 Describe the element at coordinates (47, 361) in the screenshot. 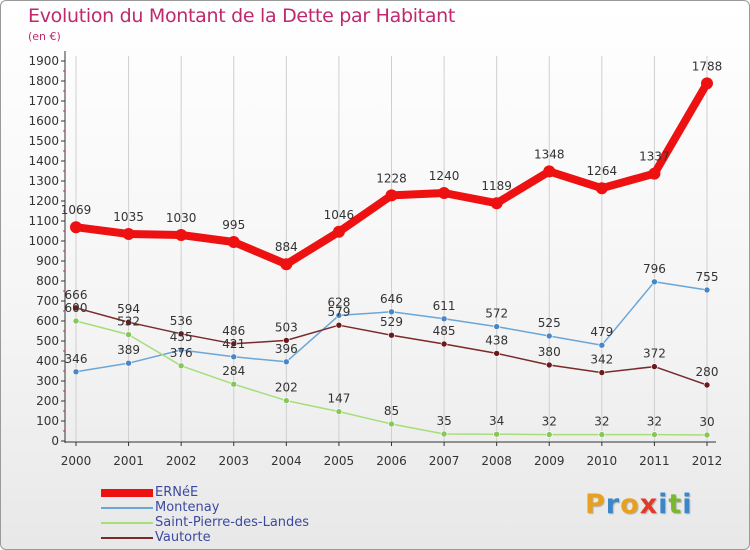

I see `y-tick-label: 400` at that location.